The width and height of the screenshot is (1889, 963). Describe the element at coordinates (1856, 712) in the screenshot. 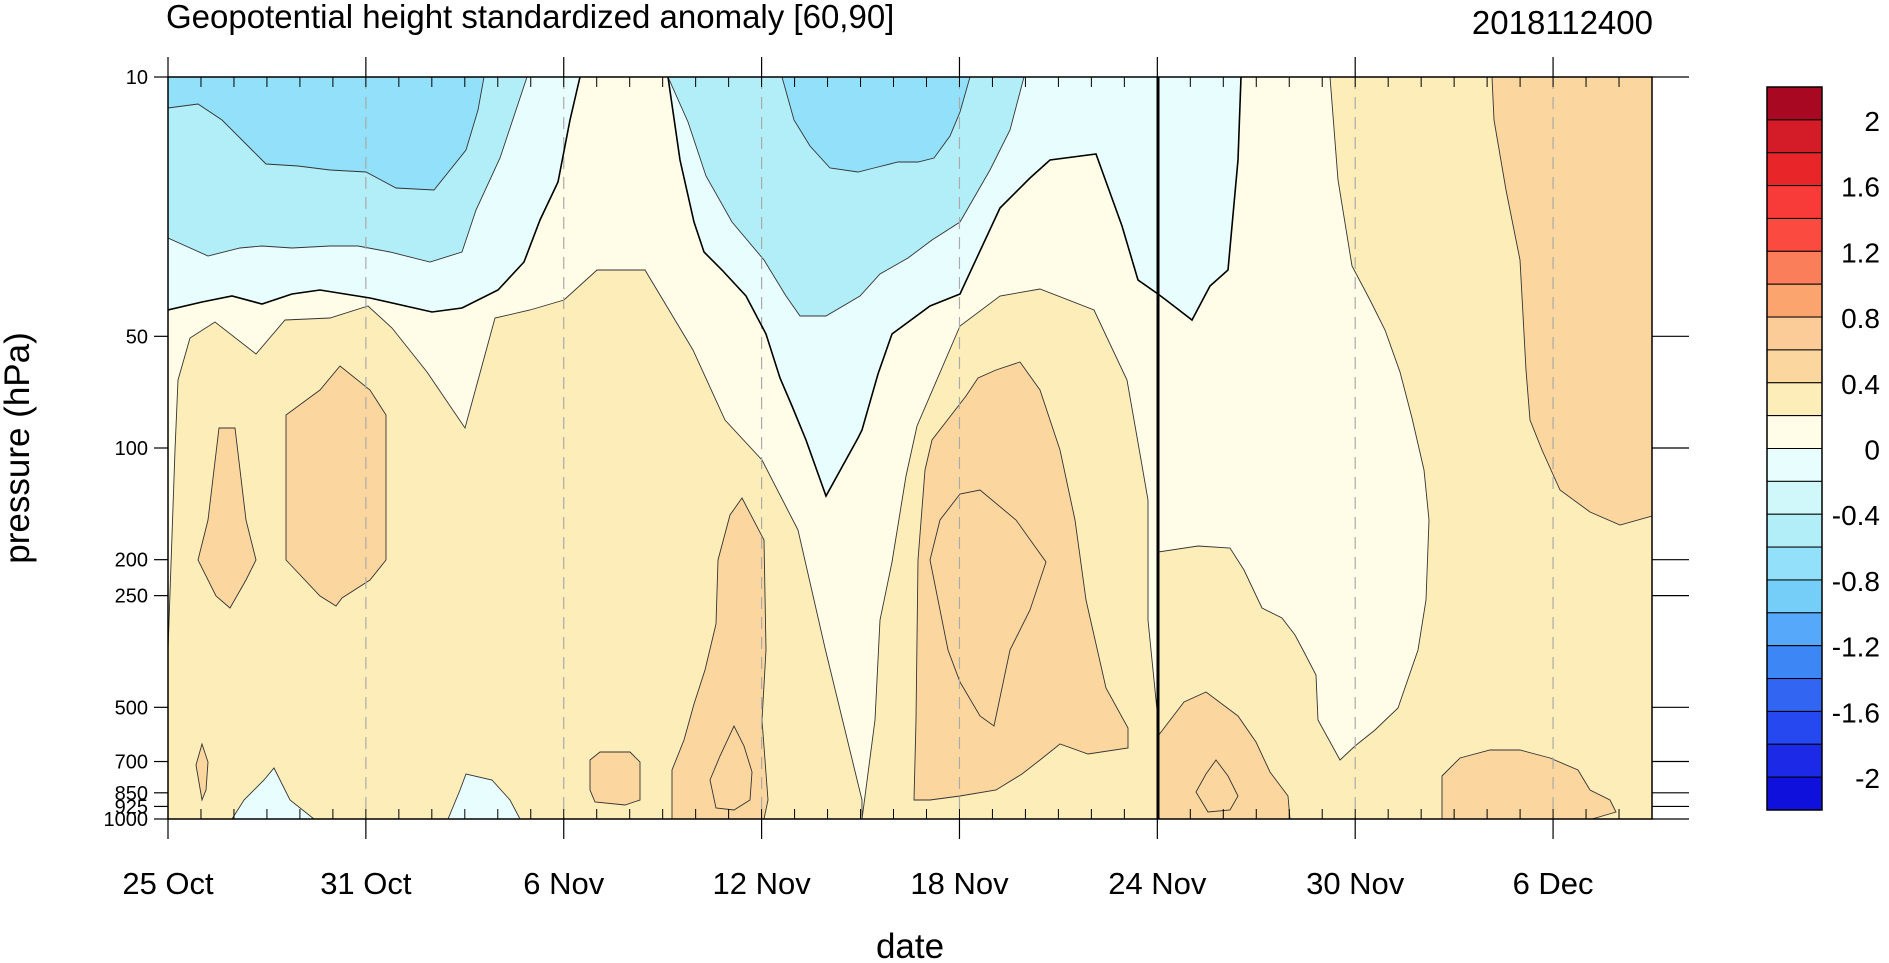

I see `colorbar-label: -1.6` at that location.